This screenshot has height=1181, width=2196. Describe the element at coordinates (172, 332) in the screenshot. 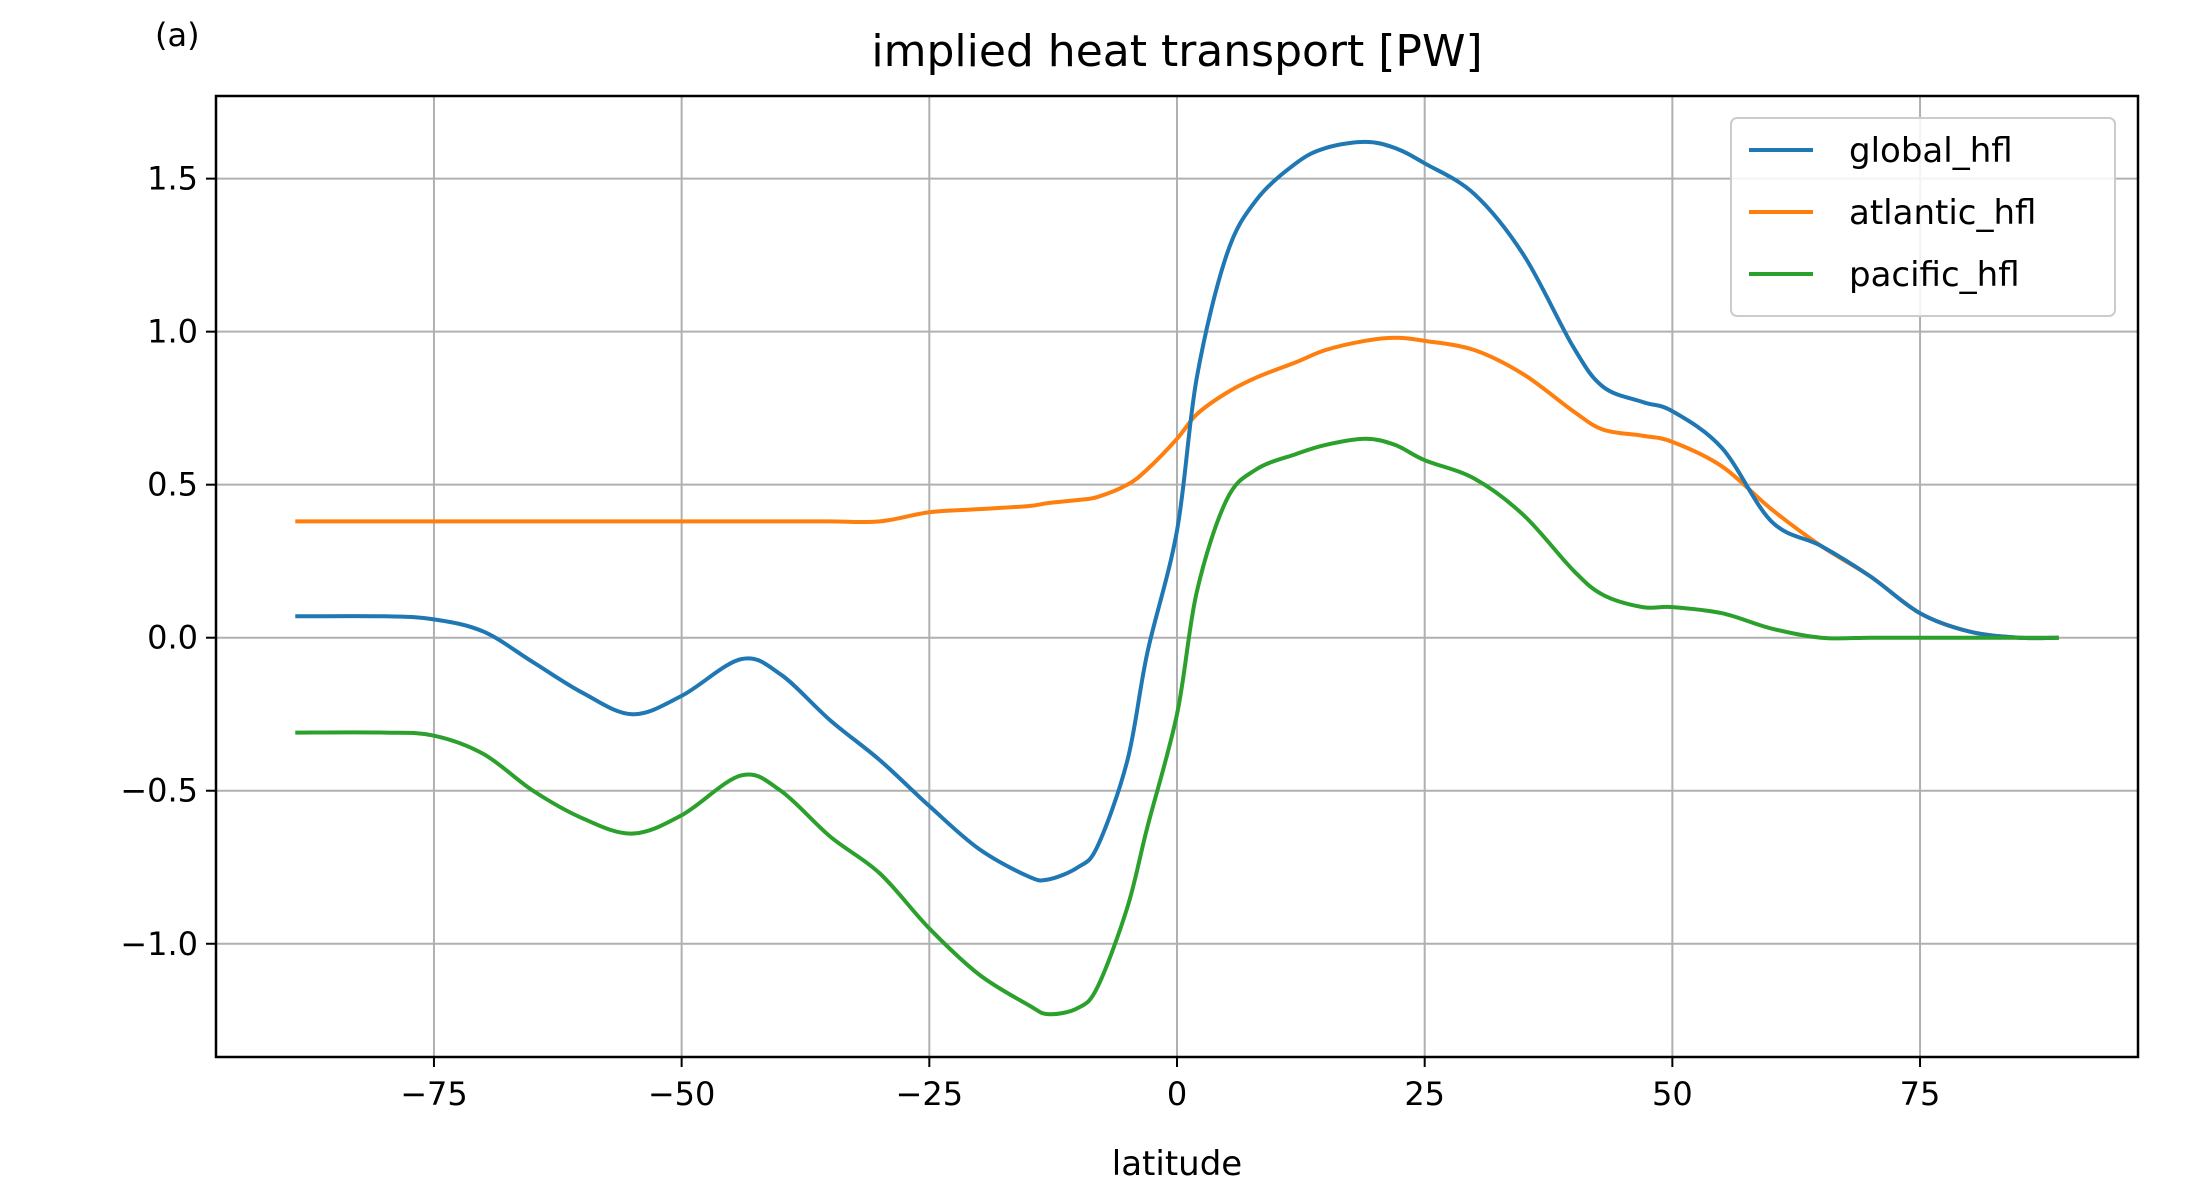

I see `y-tick-label: 1.0` at that location.